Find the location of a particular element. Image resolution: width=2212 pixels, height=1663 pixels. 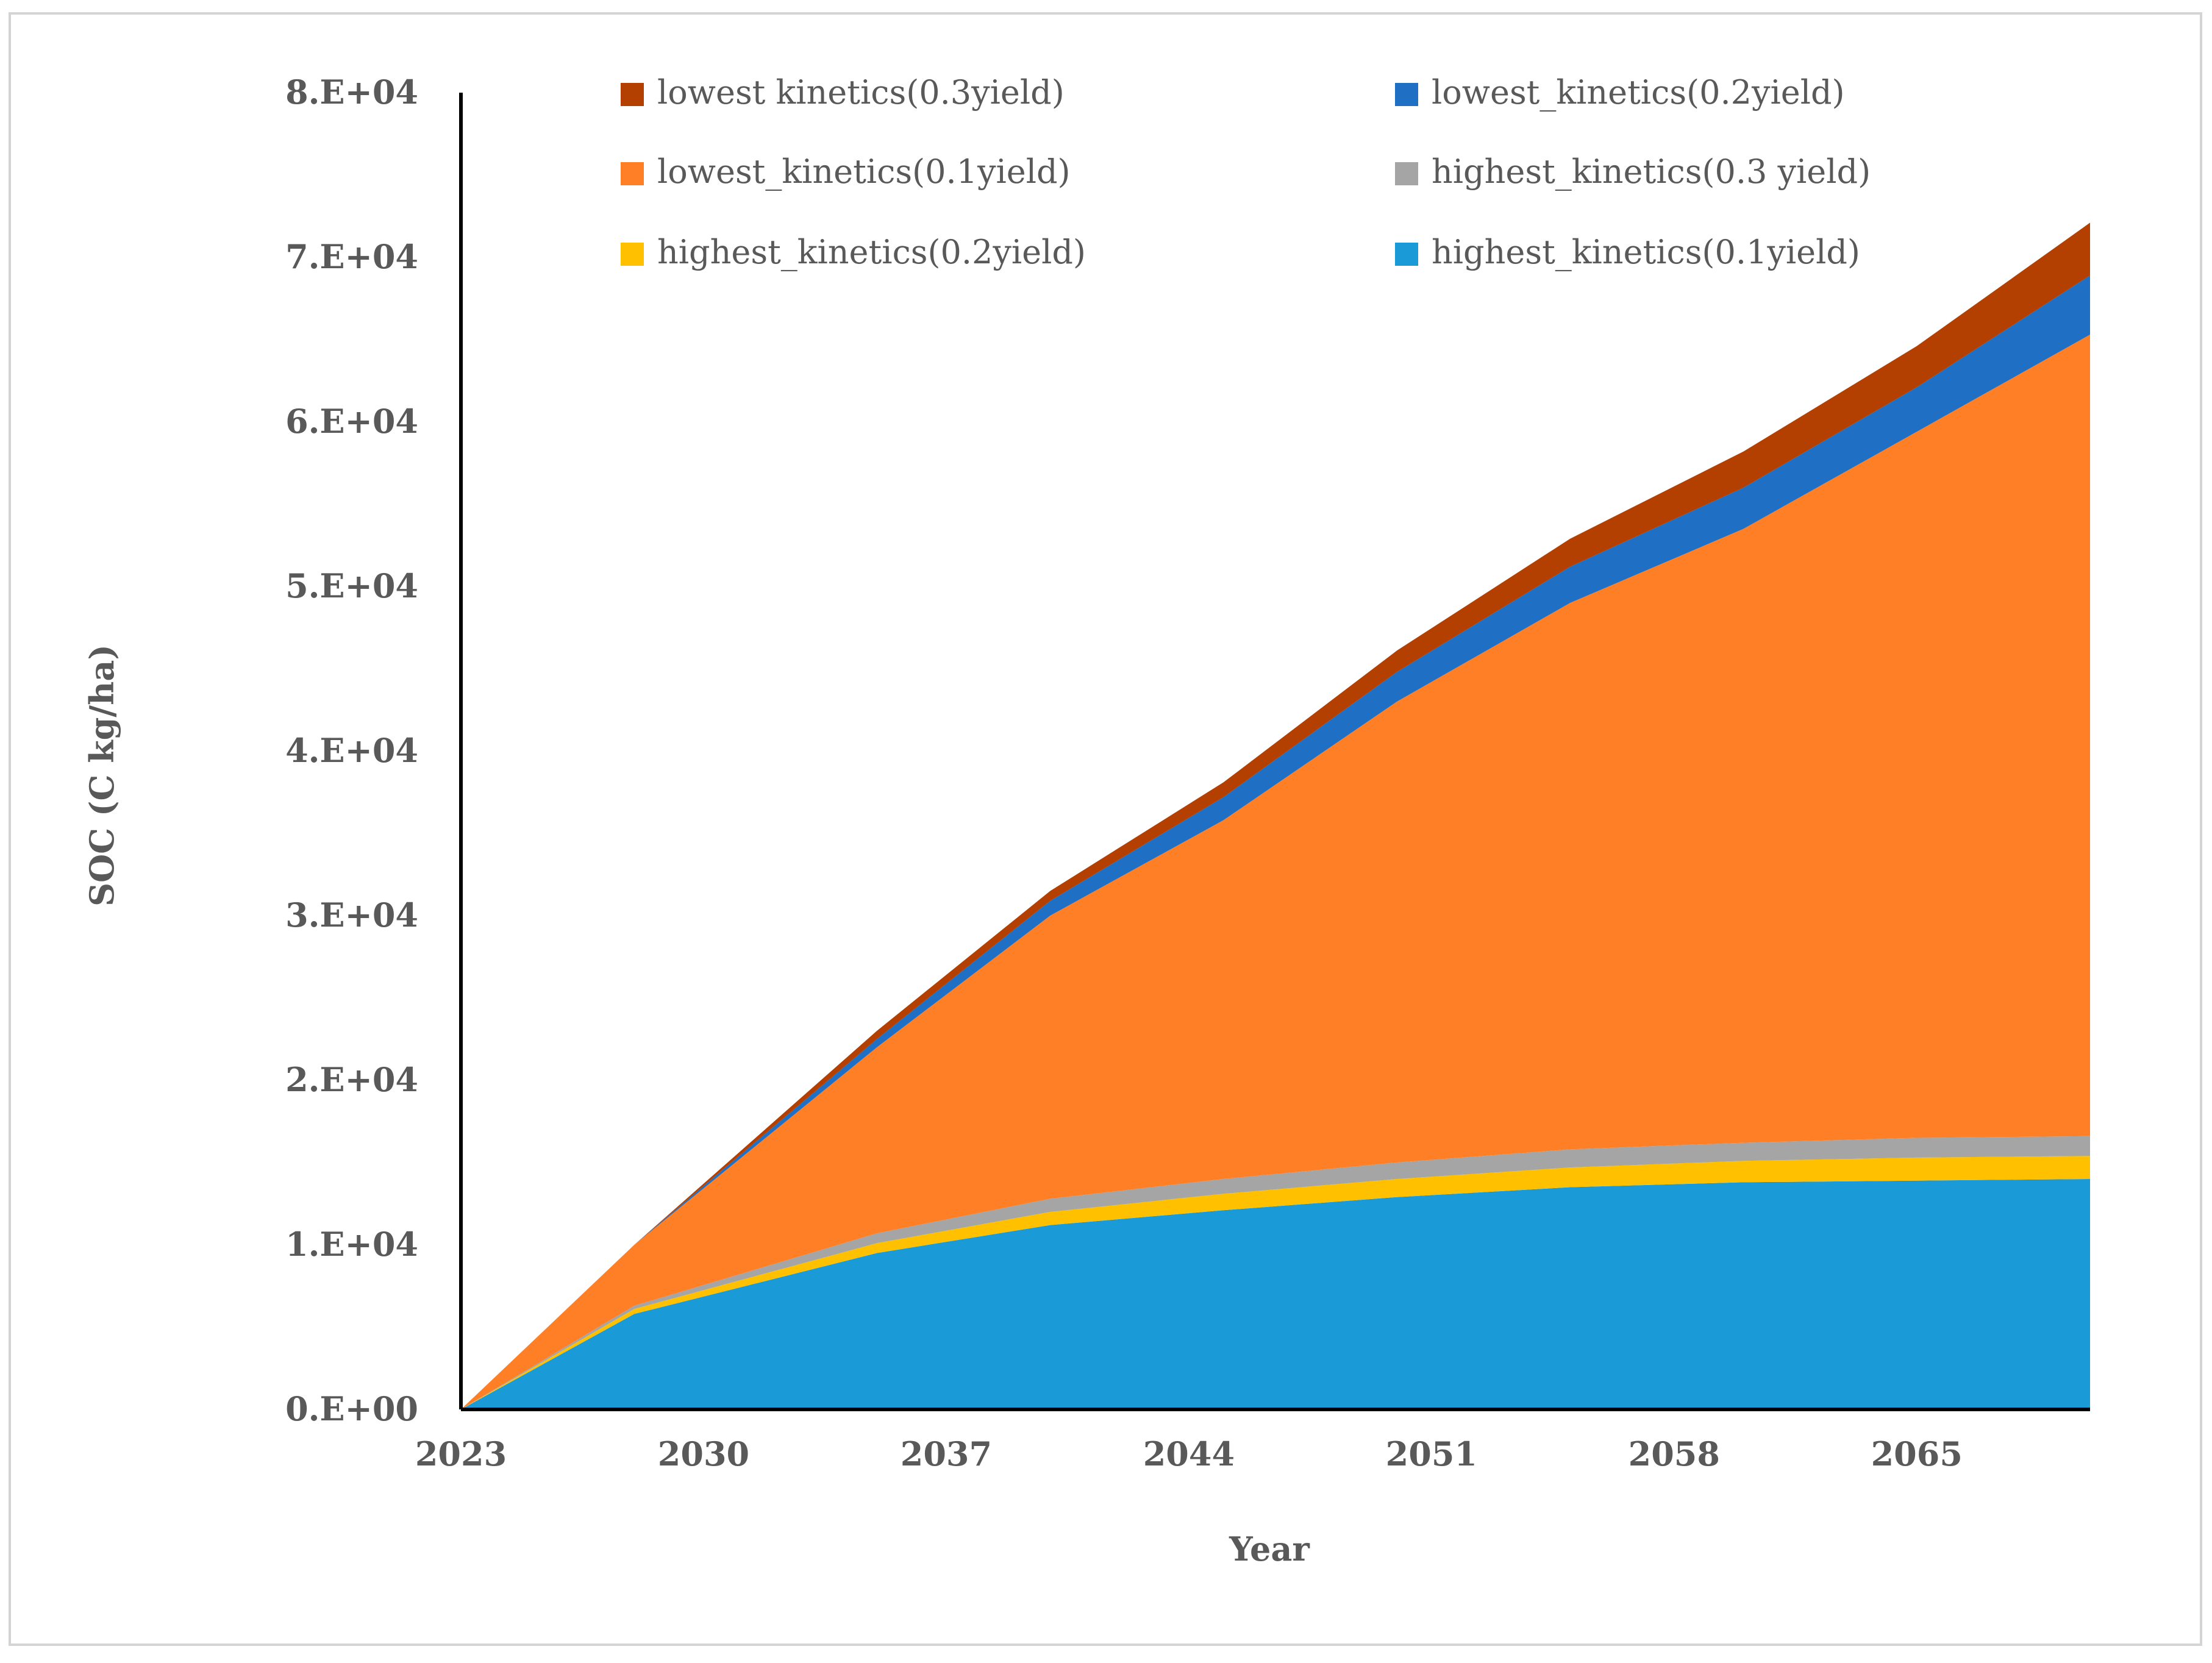

legend-swatch-highest-kinetics-0-1yield is located at coordinates (1406, 255).